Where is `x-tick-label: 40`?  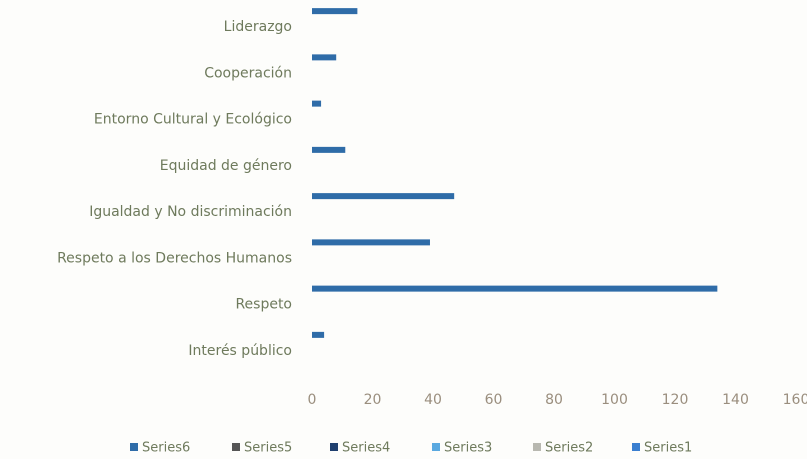 x-tick-label: 40 is located at coordinates (433, 400).